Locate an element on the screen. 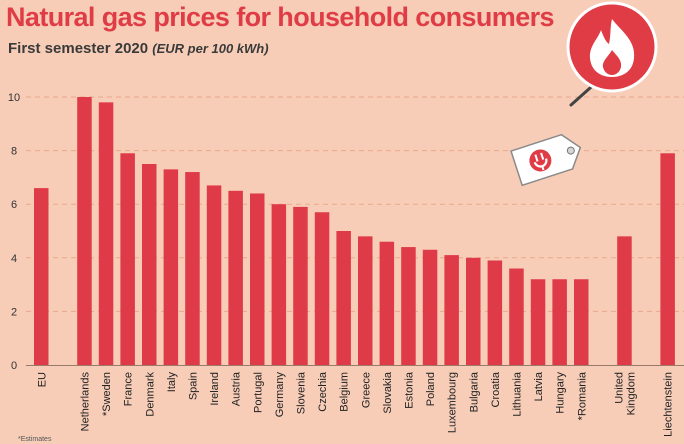 The height and width of the screenshot is (444, 684). flame-icon is located at coordinates (612, 47).